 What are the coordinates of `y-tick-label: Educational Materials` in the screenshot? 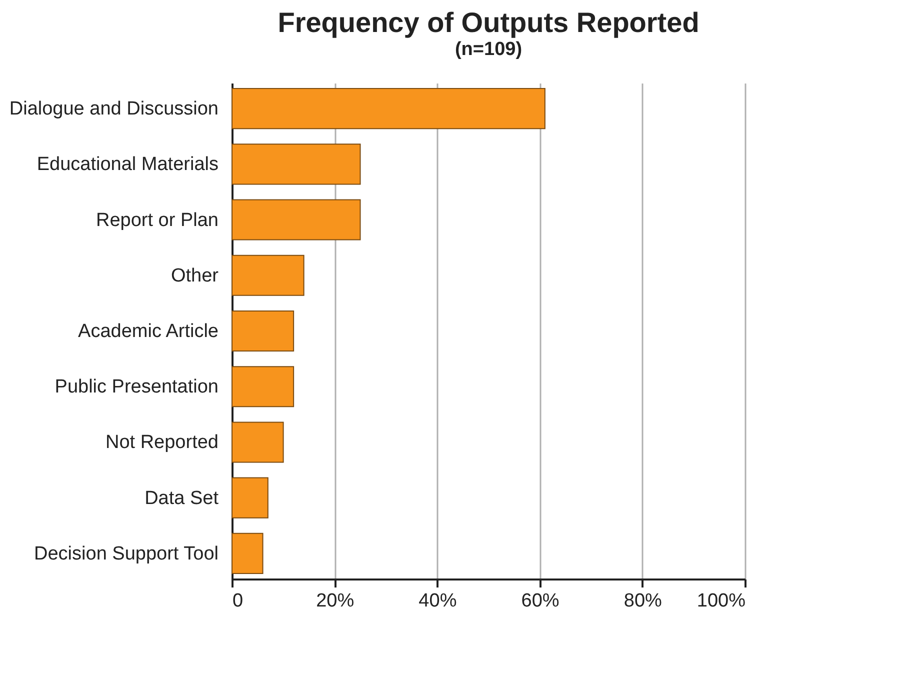 It's located at (127, 165).